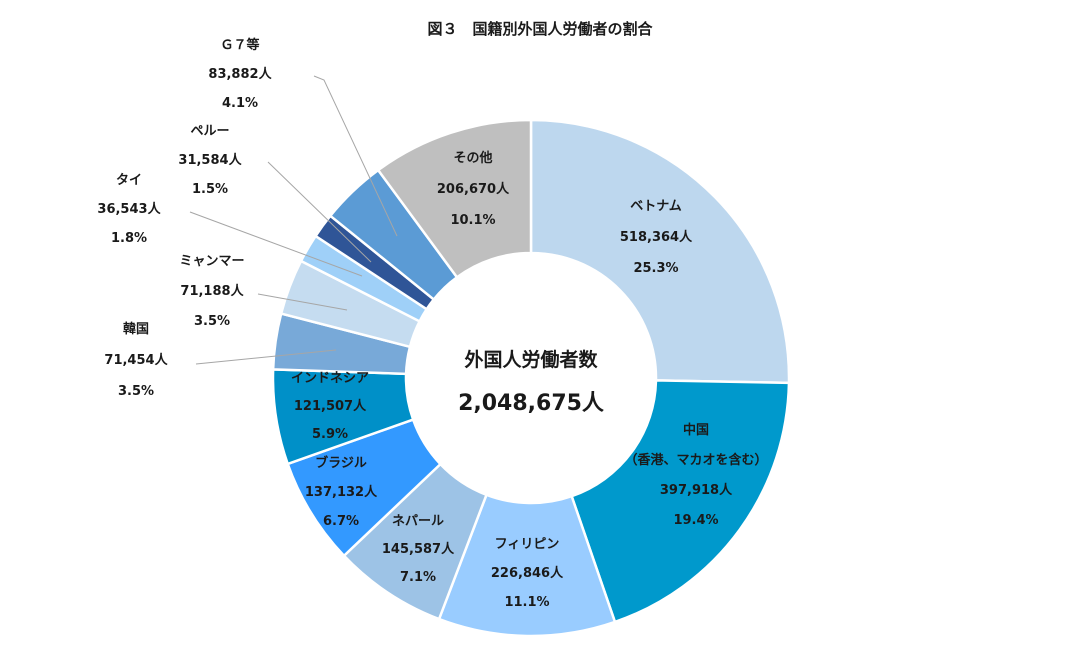 The width and height of the screenshot is (1073, 656). I want to click on slice-10-leader-line, so click(319, 212).